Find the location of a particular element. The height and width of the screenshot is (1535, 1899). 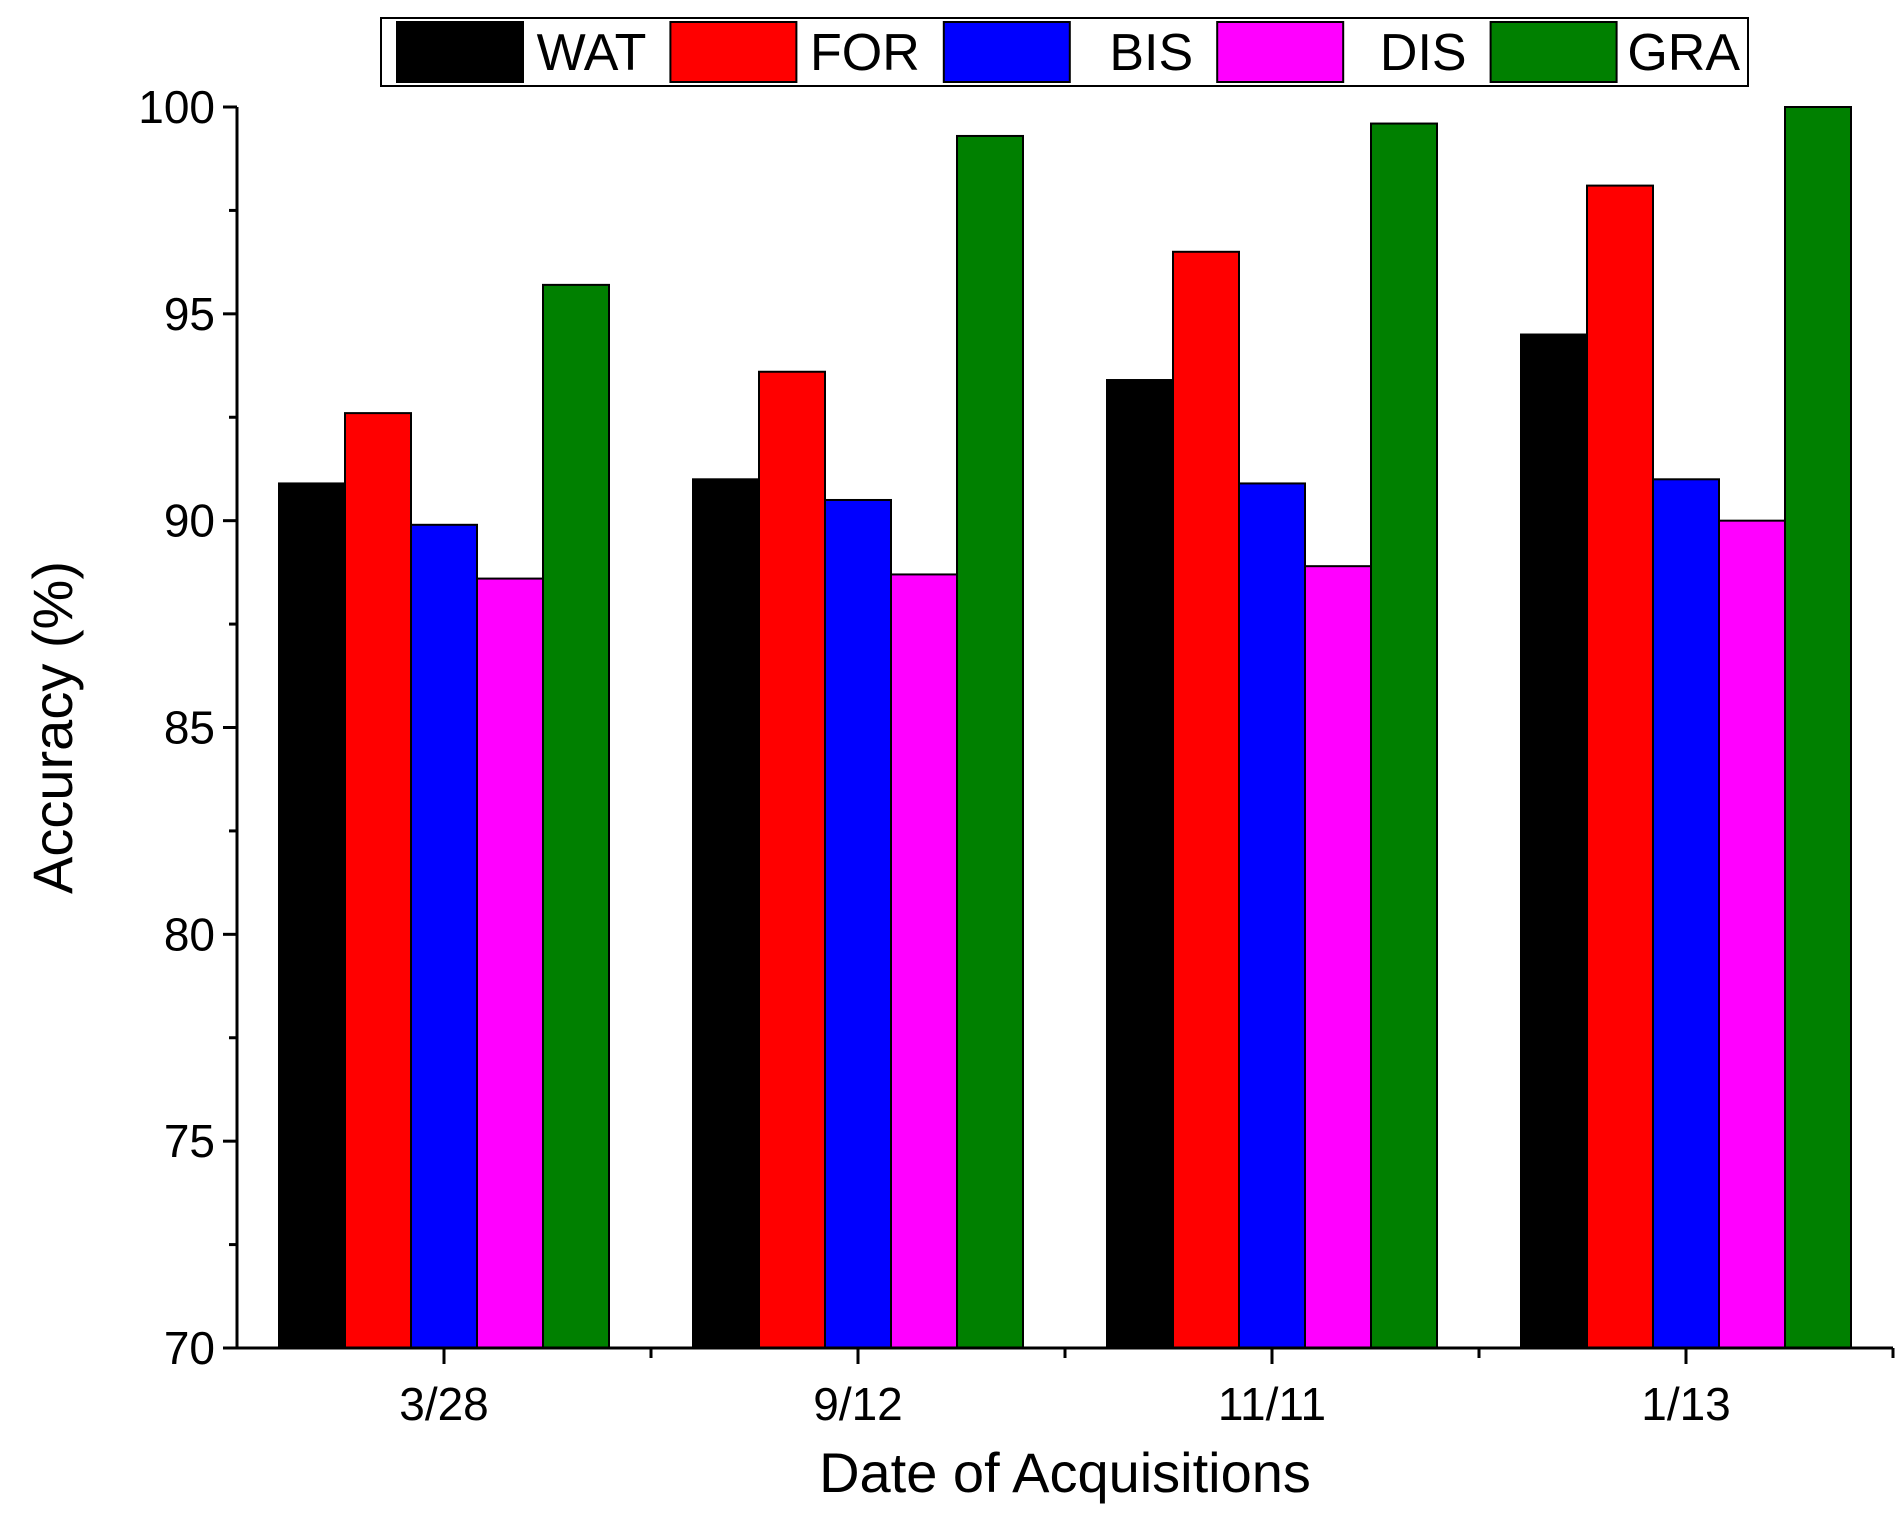

legend-swatch-dis is located at coordinates (1280, 52).